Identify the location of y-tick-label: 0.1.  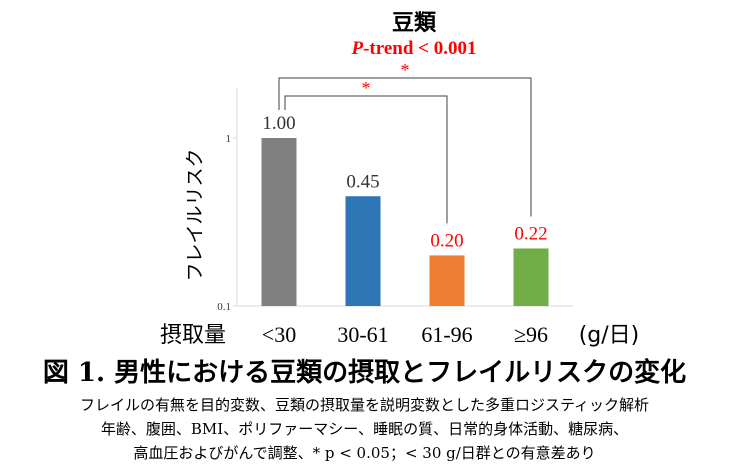
(224, 307).